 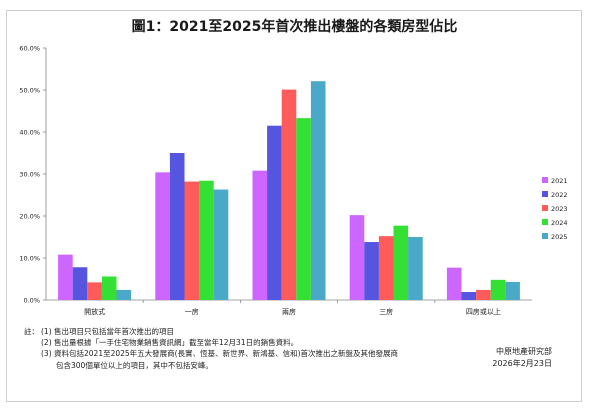 What do you see at coordinates (545, 208) in the screenshot?
I see `legend-swatch-2023` at bounding box center [545, 208].